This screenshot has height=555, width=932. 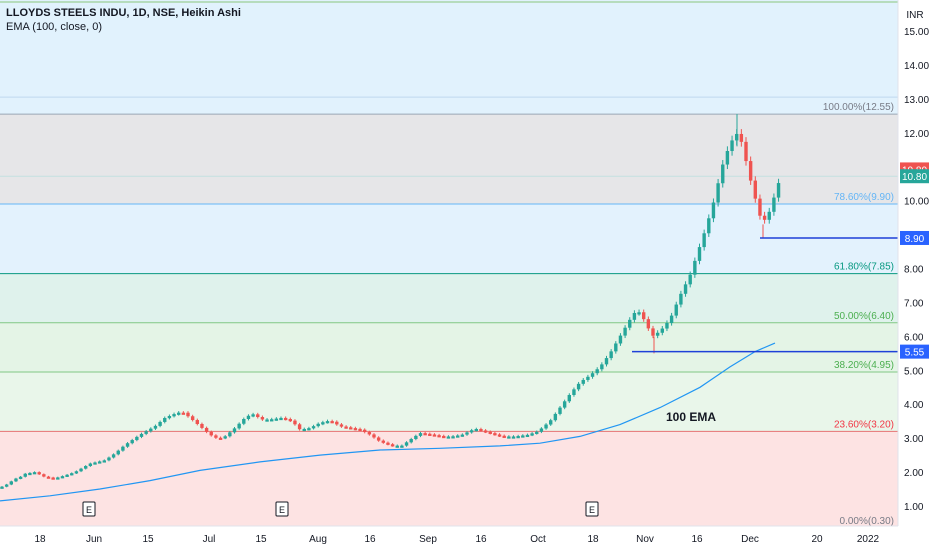 What do you see at coordinates (89, 510) in the screenshot?
I see `earnings-marker-label: E` at bounding box center [89, 510].